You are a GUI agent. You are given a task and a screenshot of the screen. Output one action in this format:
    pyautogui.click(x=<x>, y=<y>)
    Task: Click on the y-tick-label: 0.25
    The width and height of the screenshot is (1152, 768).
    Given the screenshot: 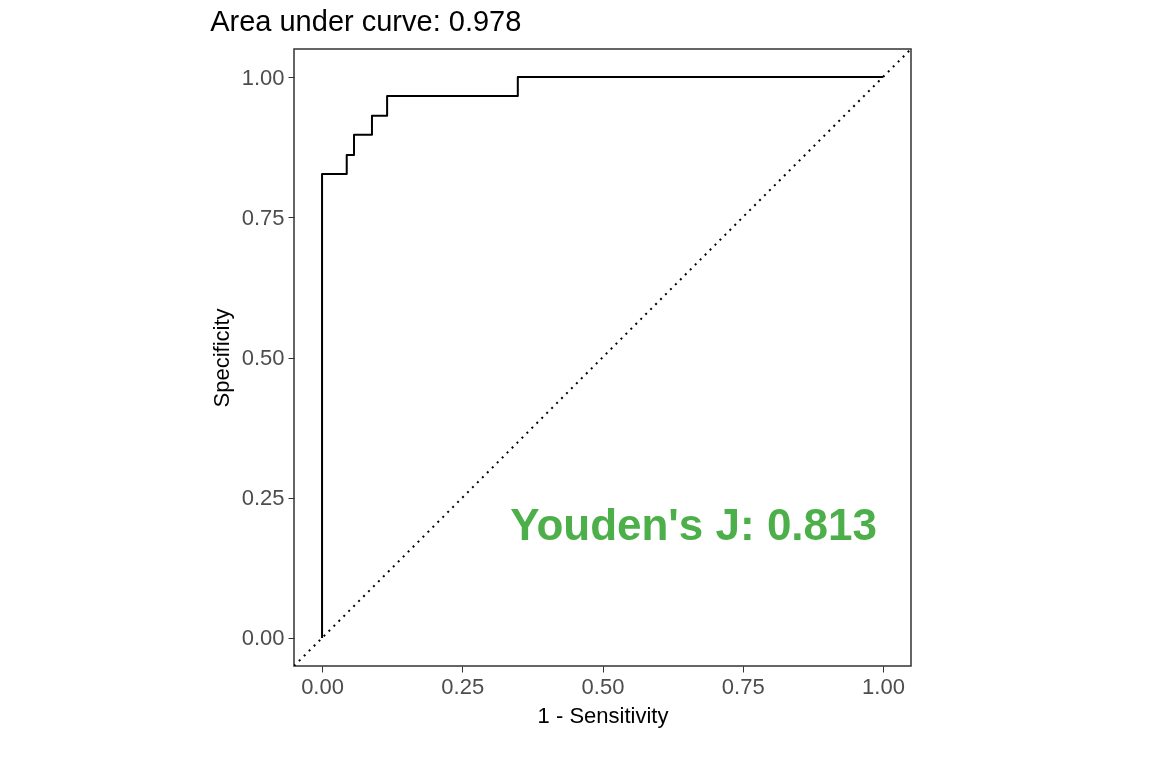 What is the action you would take?
    pyautogui.click(x=263, y=498)
    